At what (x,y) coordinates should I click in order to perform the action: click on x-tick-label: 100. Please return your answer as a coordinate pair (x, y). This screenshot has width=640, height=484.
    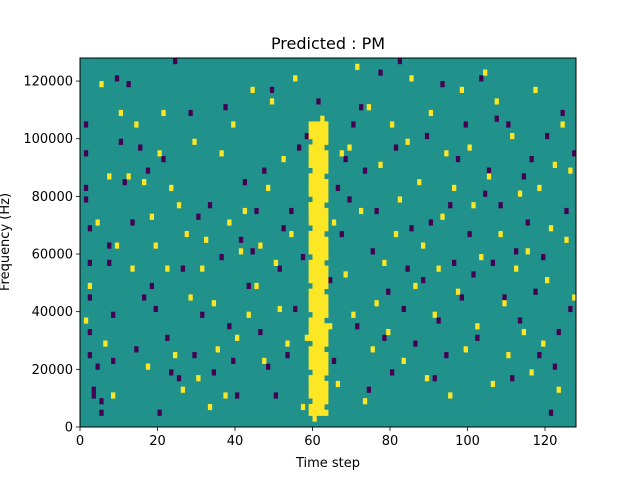
    Looking at the image, I should click on (467, 441).